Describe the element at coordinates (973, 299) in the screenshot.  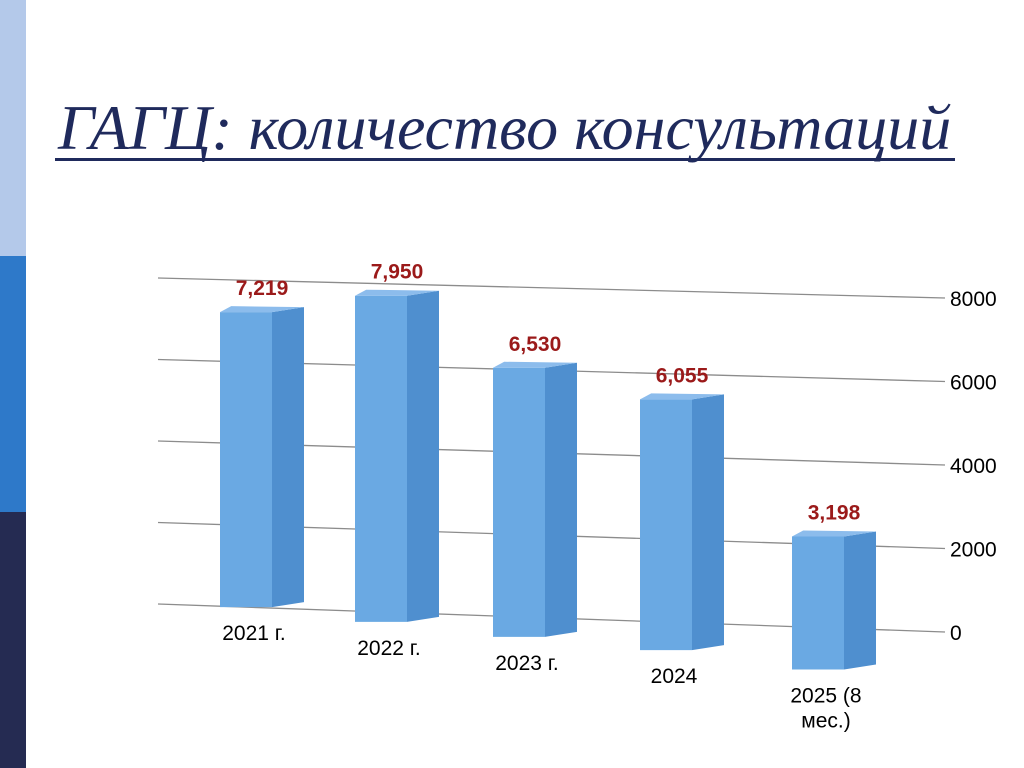
I see `y-tick-label: 8000` at that location.